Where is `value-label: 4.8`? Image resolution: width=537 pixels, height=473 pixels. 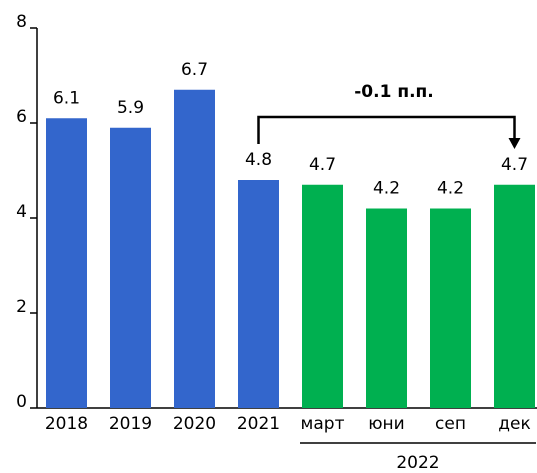 value-label: 4.8 is located at coordinates (258, 160).